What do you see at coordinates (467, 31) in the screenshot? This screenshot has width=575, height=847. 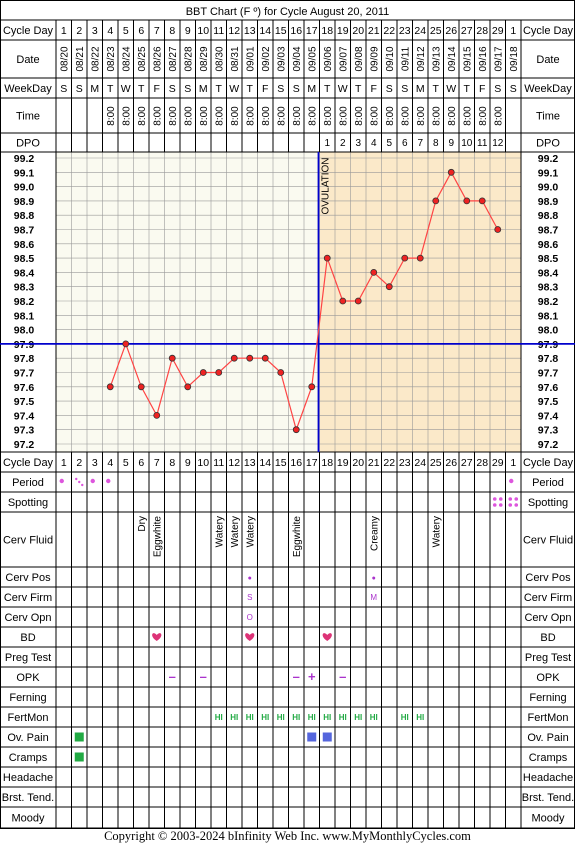 I see `cycle-day-label: 27` at bounding box center [467, 31].